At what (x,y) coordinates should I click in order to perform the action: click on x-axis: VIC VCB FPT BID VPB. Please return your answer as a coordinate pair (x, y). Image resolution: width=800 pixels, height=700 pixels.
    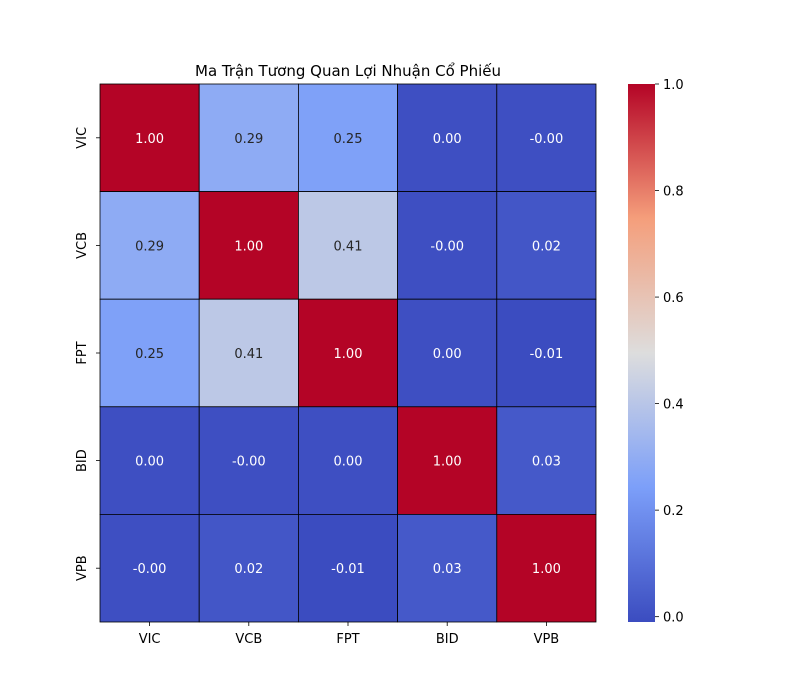
    Looking at the image, I should click on (349, 634).